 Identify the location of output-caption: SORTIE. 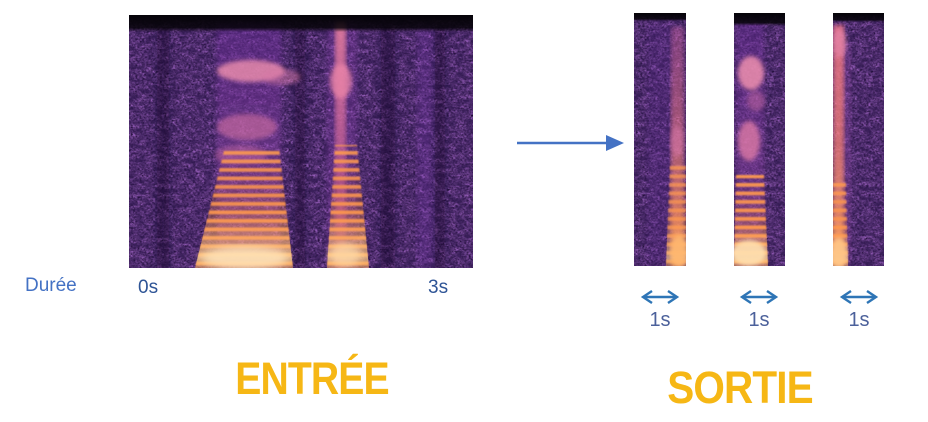
(740, 387).